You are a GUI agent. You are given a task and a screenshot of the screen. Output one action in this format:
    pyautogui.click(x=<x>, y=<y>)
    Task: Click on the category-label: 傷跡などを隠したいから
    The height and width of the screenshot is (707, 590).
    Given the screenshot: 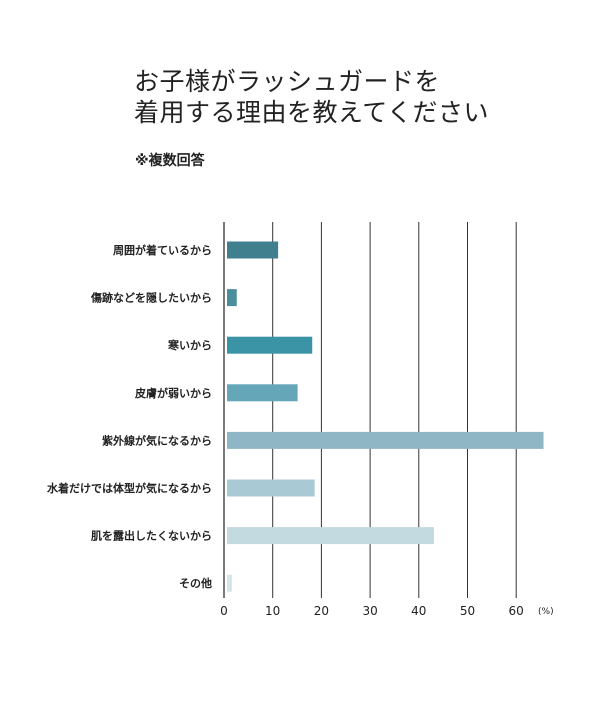 What is the action you would take?
    pyautogui.click(x=151, y=298)
    